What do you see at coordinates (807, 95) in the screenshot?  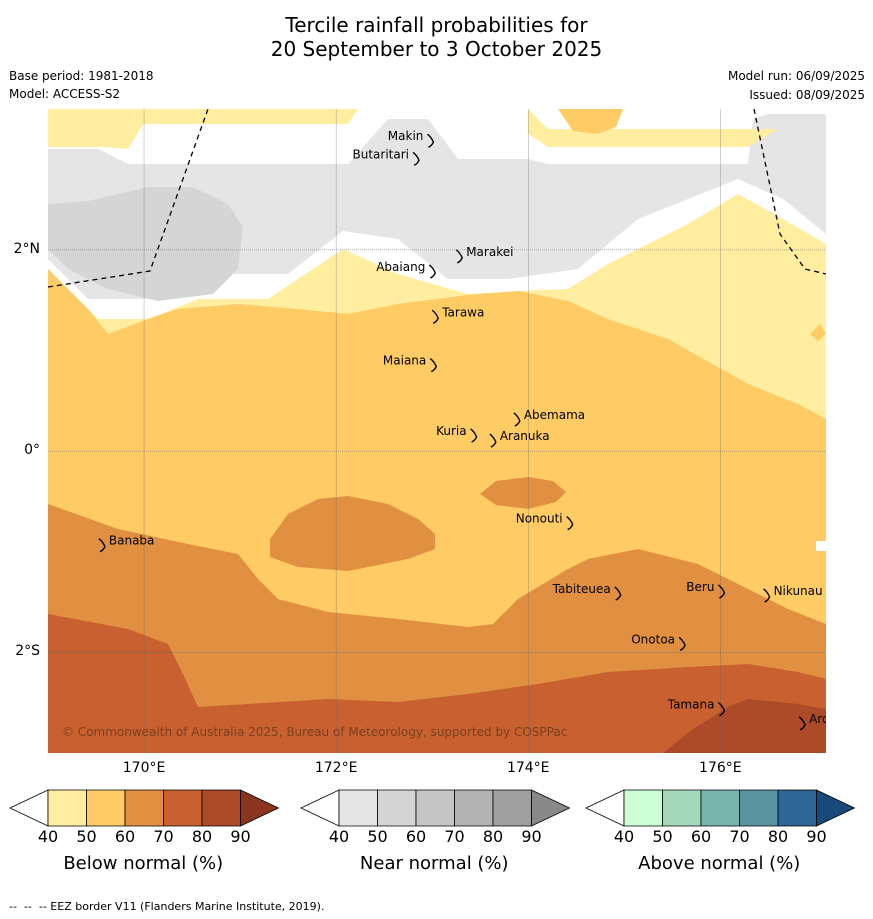 I see `issued-label: Issued: 08/09/2025` at bounding box center [807, 95].